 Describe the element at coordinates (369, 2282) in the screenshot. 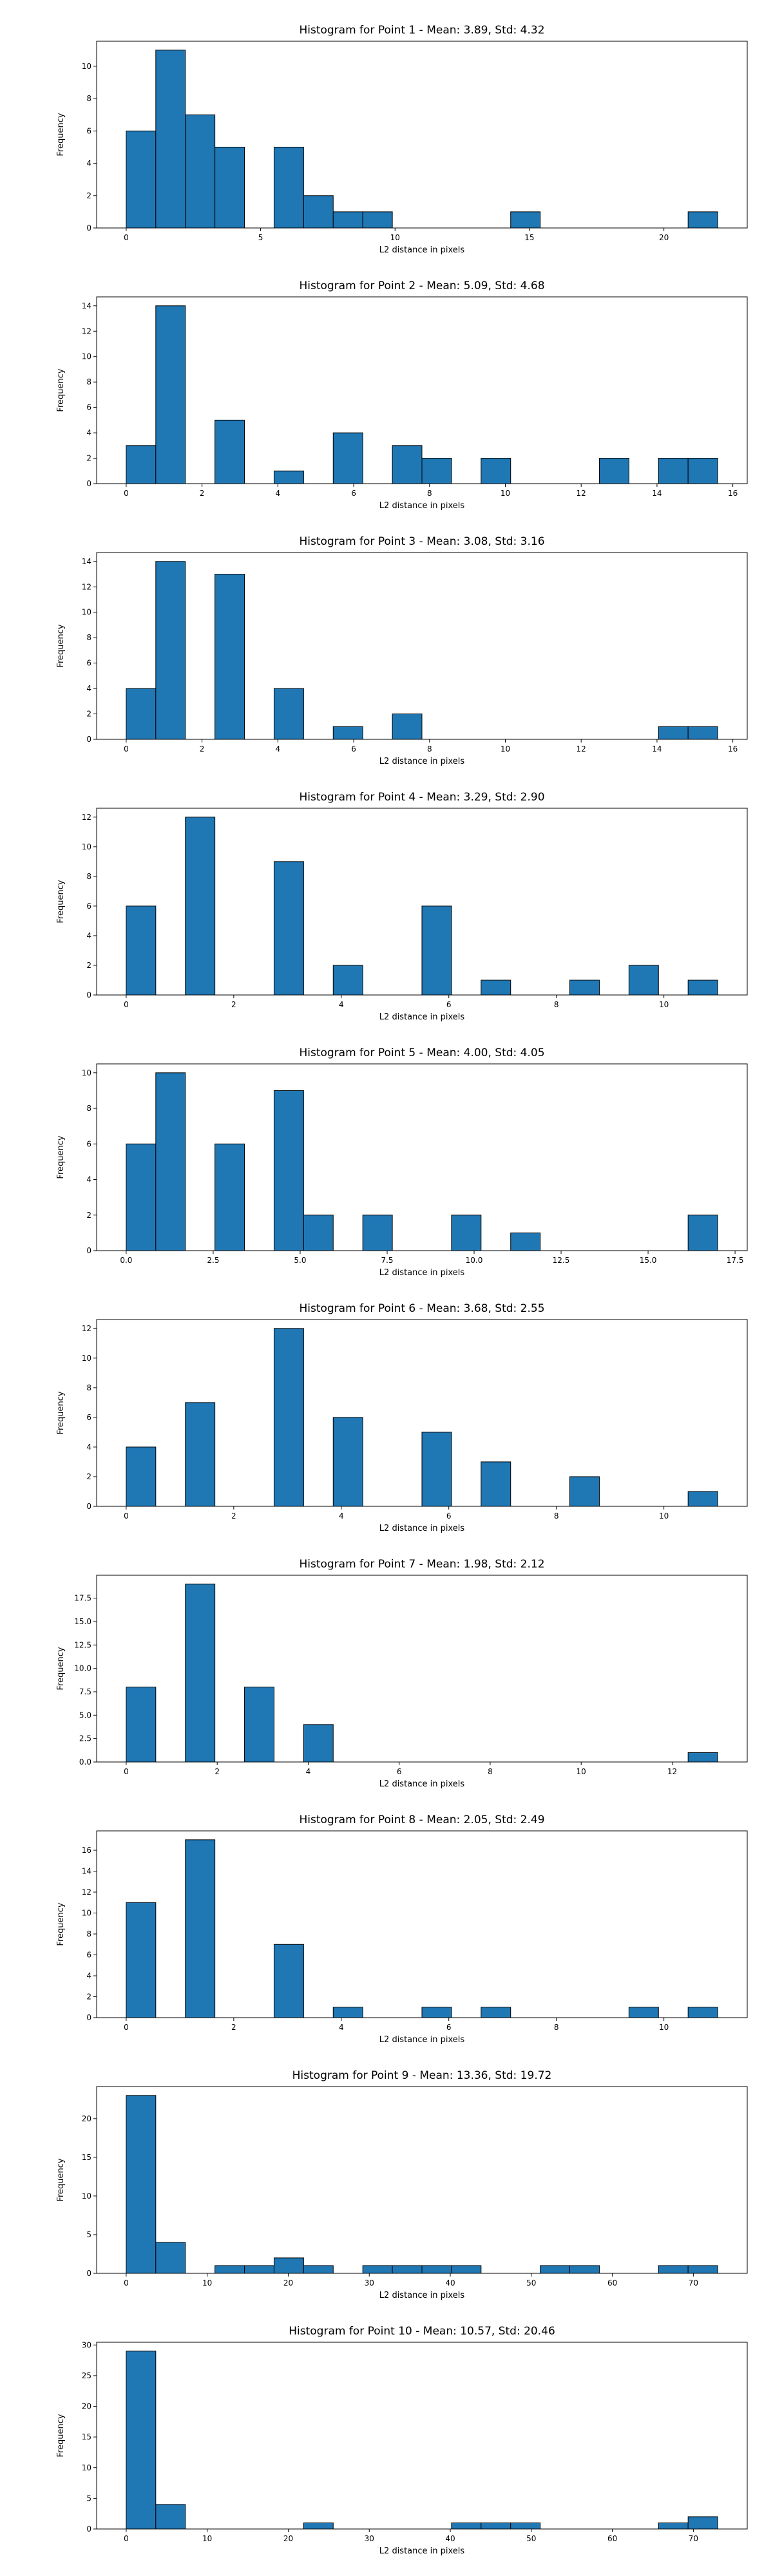

I see `x-tick-label: 30` at that location.